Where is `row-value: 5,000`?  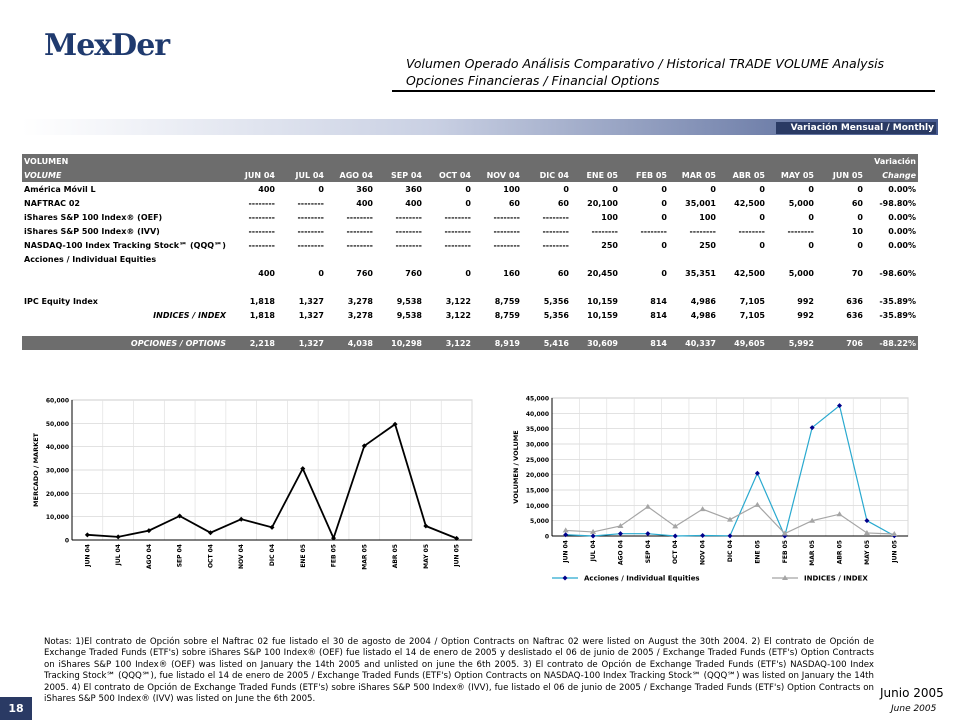
row-value: 5,000 is located at coordinates (801, 273).